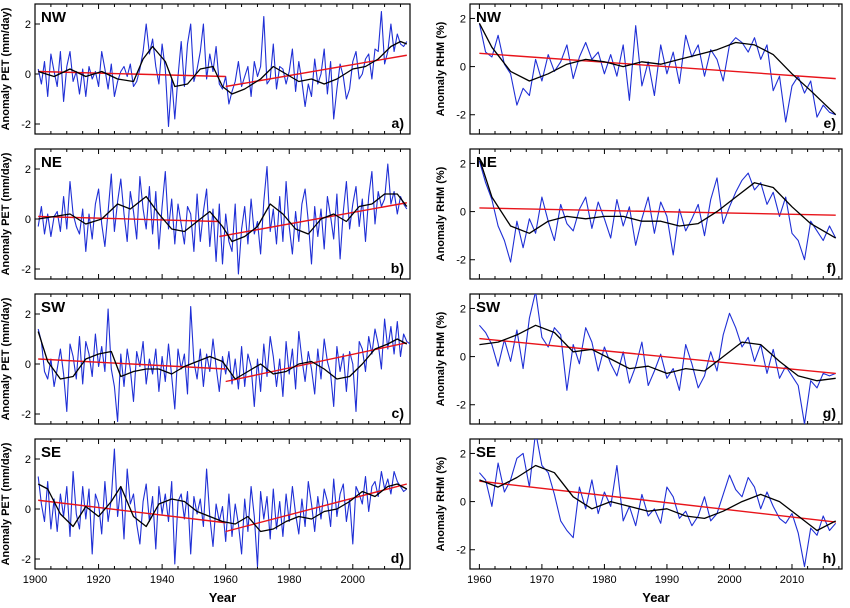 This screenshot has width=850, height=608. What do you see at coordinates (829, 558) in the screenshot?
I see `panel-letter: h)` at bounding box center [829, 558].